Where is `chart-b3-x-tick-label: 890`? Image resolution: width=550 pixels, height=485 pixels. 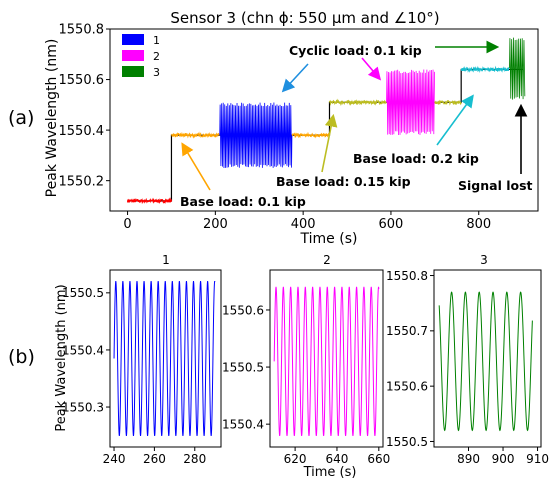 chart-b3-x-tick-label: 890 is located at coordinates (468, 459).